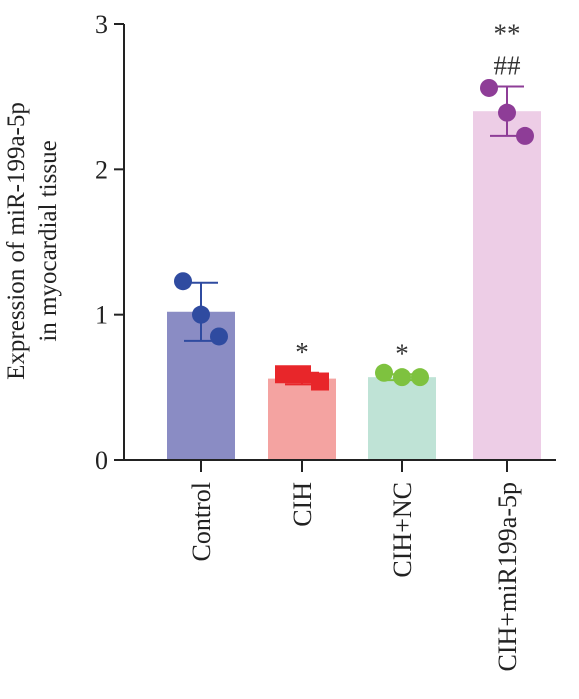 This screenshot has width=579, height=699. What do you see at coordinates (201, 521) in the screenshot?
I see `x-tick-label-0: Control` at bounding box center [201, 521].